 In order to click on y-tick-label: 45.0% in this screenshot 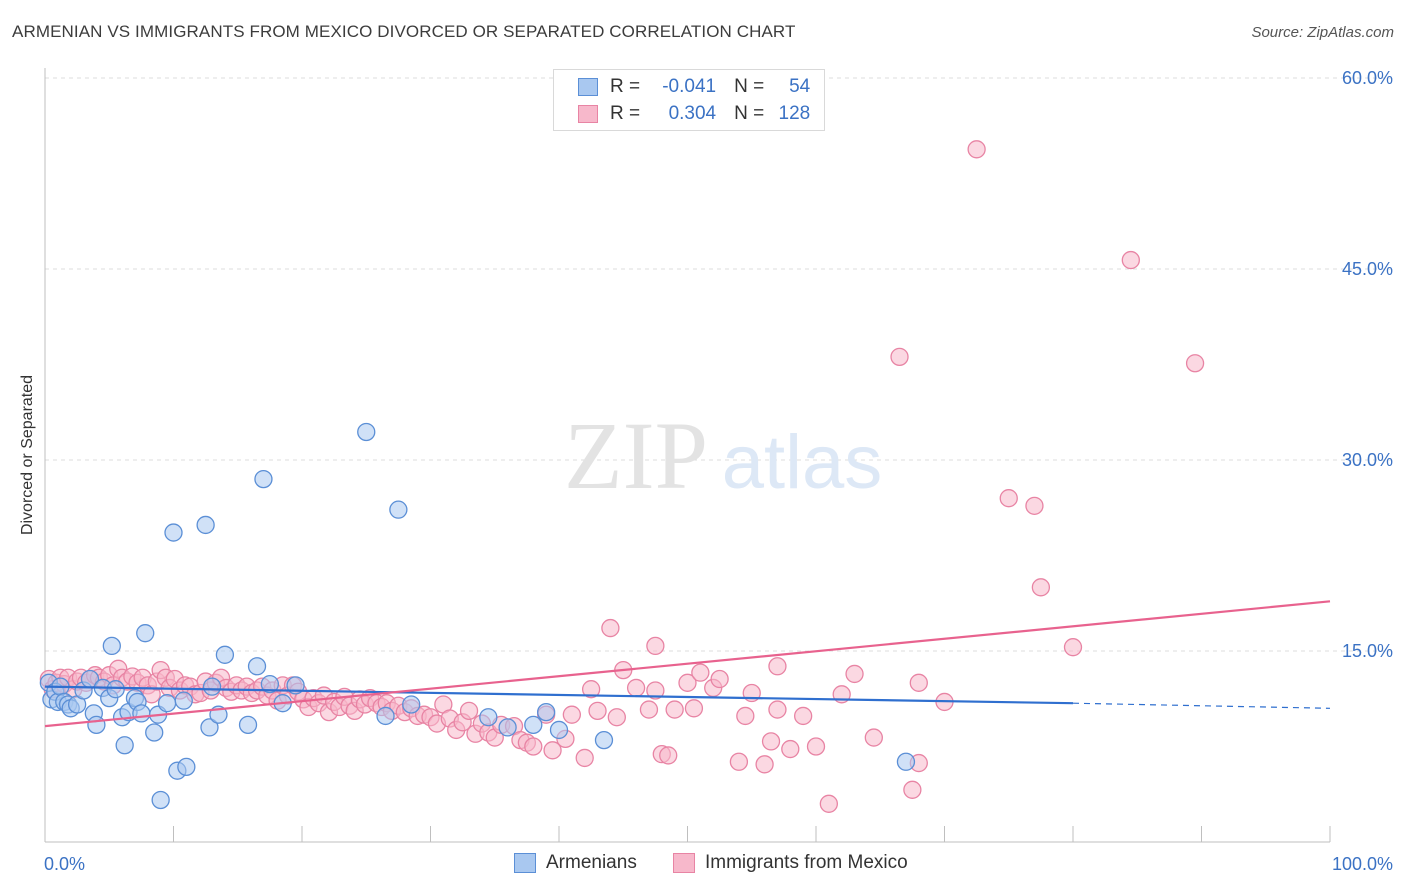, I will do `click(1367, 269)`.